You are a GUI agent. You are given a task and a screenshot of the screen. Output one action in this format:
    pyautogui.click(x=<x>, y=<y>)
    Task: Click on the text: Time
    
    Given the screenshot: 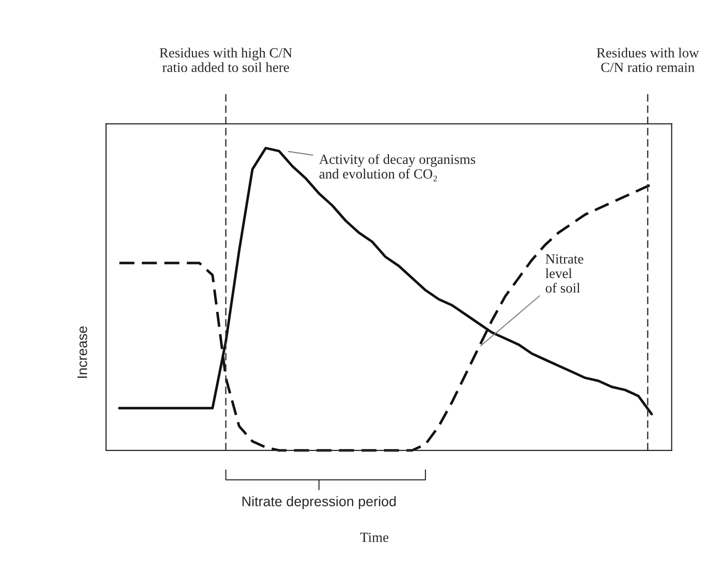 What is the action you would take?
    pyautogui.click(x=374, y=537)
    